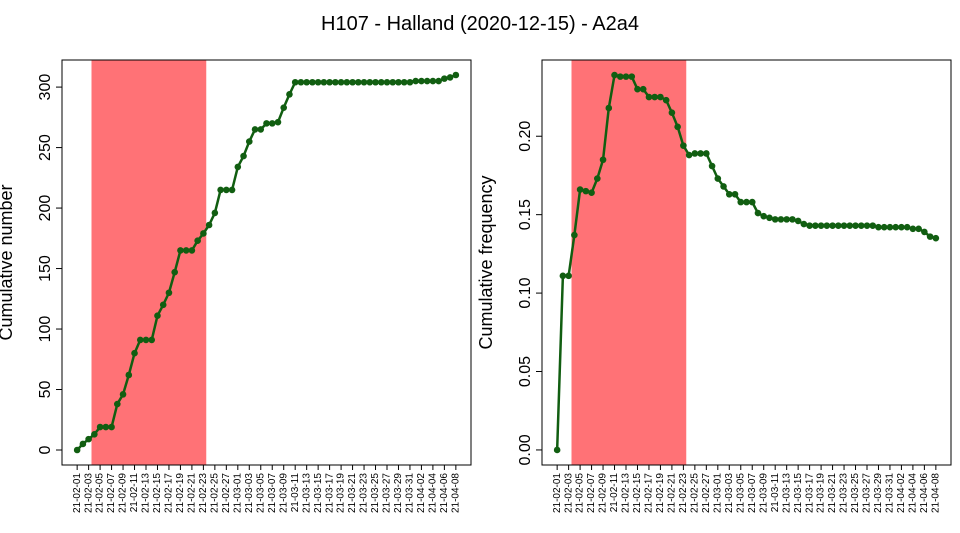  I want to click on x-tick-label: 21-03-09, so click(763, 493).